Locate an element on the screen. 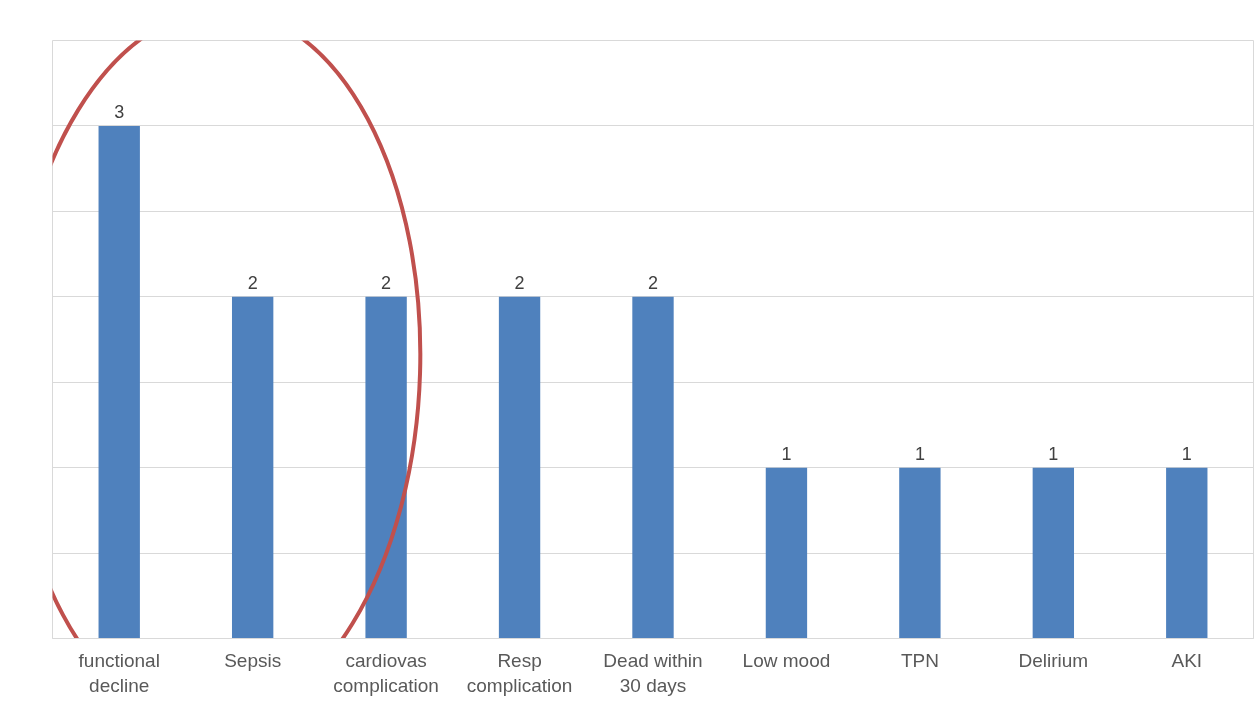 This screenshot has width=1255, height=728. x-tick-label: AKI is located at coordinates (1187, 660).